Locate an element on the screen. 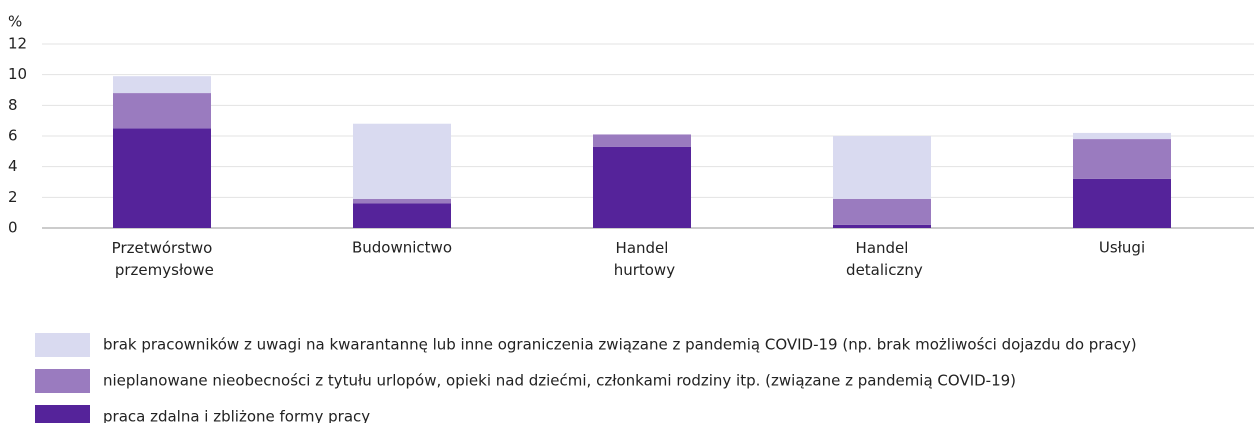 Image resolution: width=1254 pixels, height=423 pixels. x-tick-label: Przetwórstwo przemysłowe is located at coordinates (162, 259).